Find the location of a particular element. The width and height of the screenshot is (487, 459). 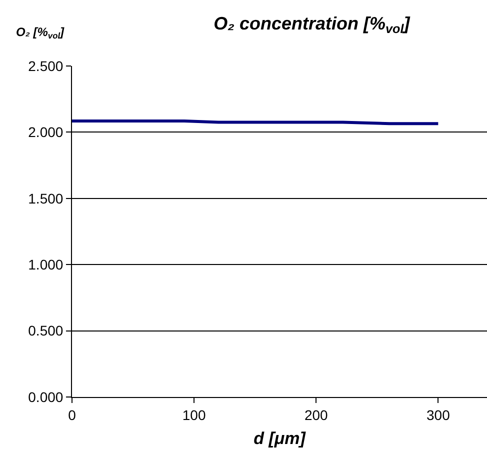

y-tick-label: 1.500 is located at coordinates (46, 198).